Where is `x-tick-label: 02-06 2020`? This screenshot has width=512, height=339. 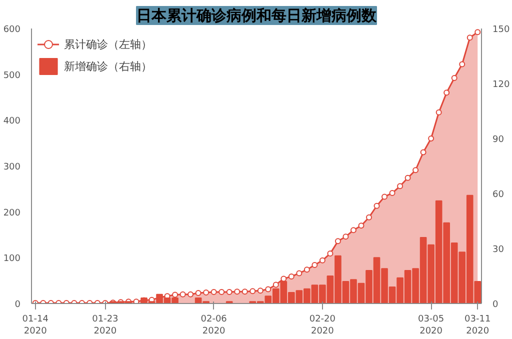
x-tick-label: 02-06 2020 is located at coordinates (214, 325).